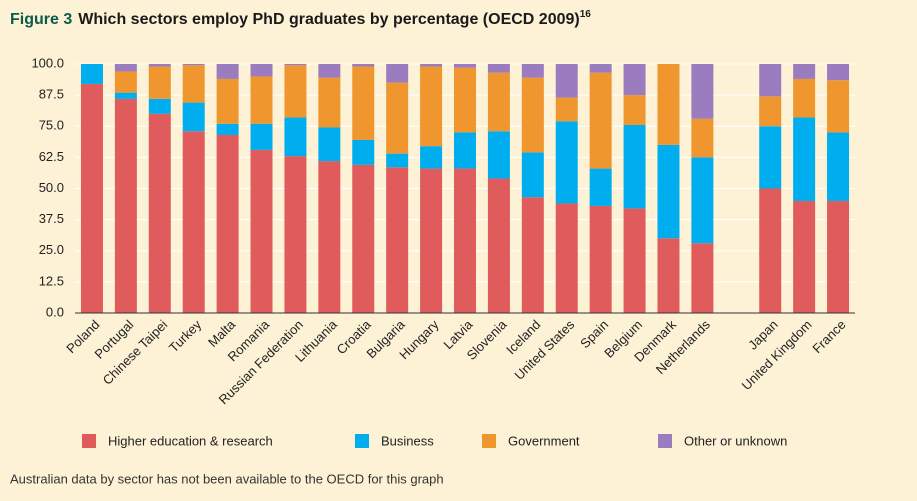 This screenshot has height=501, width=917. What do you see at coordinates (47, 62) in the screenshot?
I see `y-tick-label: 100.0` at bounding box center [47, 62].